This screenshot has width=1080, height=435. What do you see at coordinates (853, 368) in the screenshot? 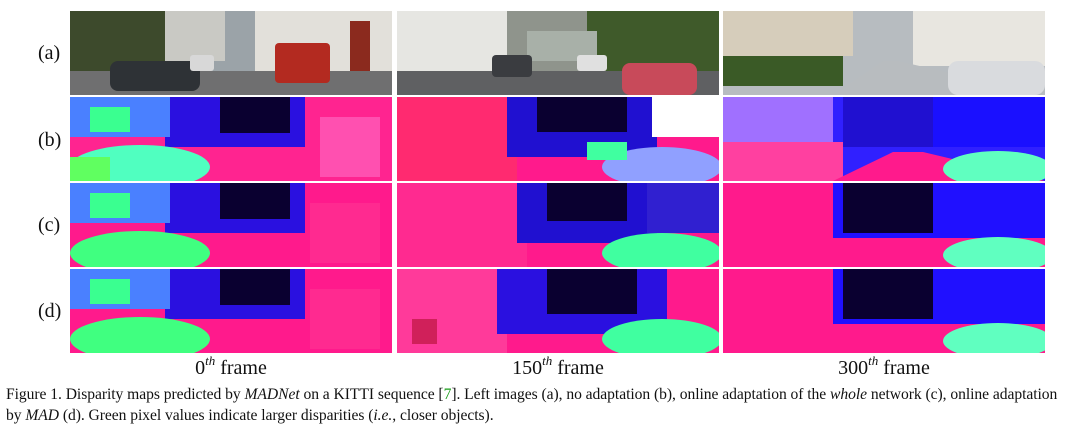
I see `frame-number: 300` at bounding box center [853, 368].